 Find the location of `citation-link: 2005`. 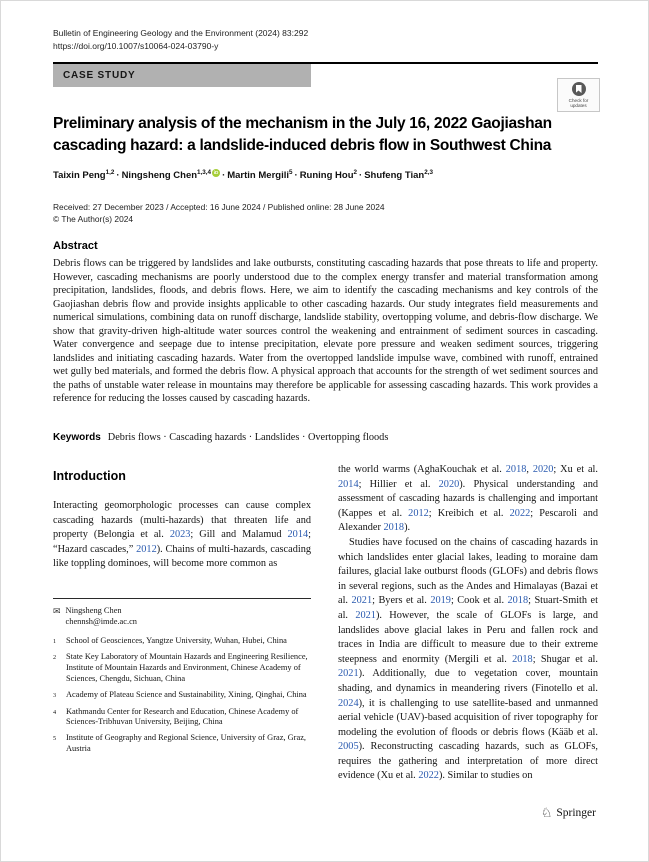

citation-link: 2005 is located at coordinates (348, 747).